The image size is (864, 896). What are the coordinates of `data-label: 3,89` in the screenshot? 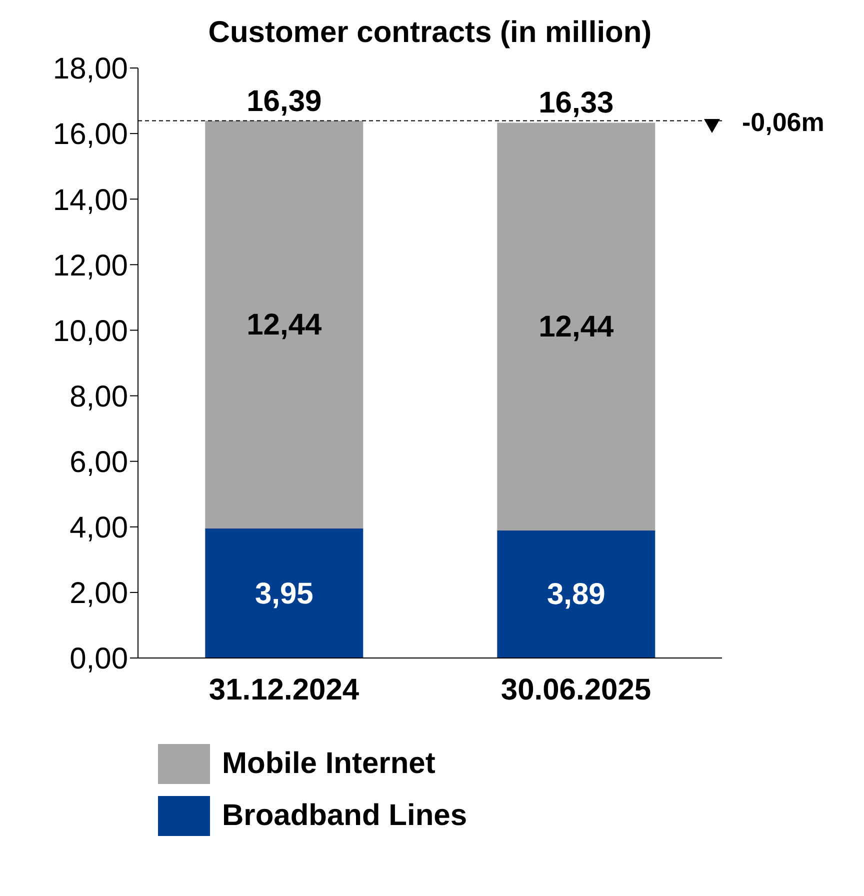 It's located at (576, 595).